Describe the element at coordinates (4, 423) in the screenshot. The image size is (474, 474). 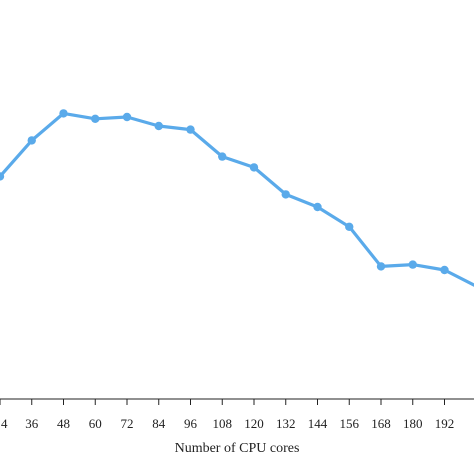
I see `x-tick-label: 4` at that location.